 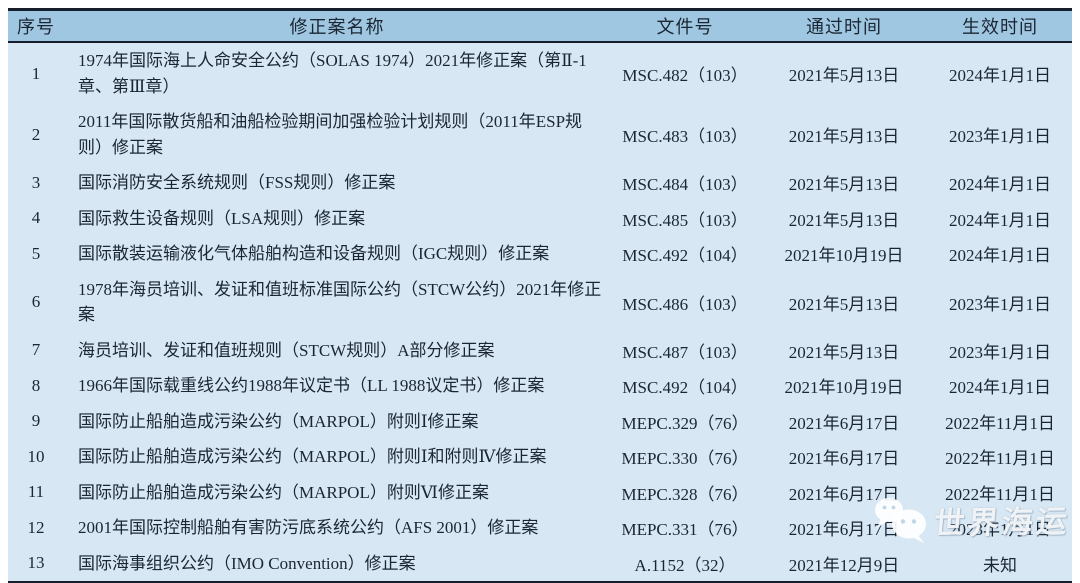 What do you see at coordinates (340, 302) in the screenshot?
I see `cell-amendment-name: 1978年海员培训、发证和值班标准国际公约（STCW公约）2021年修正案` at bounding box center [340, 302].